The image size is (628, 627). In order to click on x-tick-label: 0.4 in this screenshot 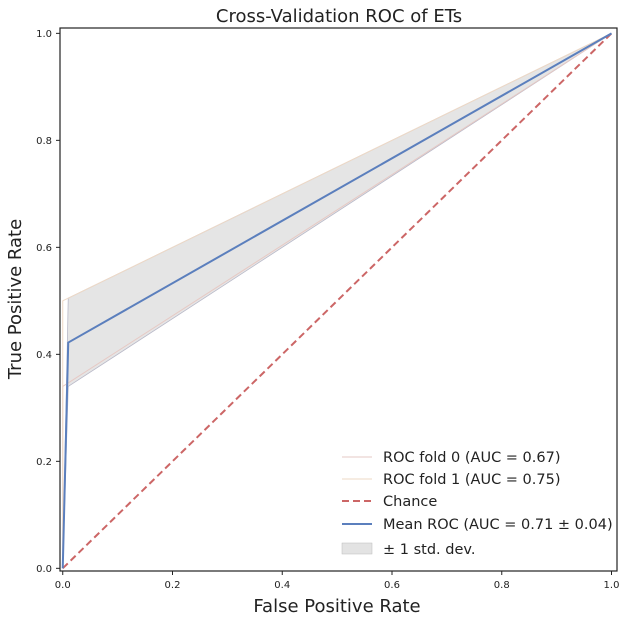, I will do `click(282, 585)`.